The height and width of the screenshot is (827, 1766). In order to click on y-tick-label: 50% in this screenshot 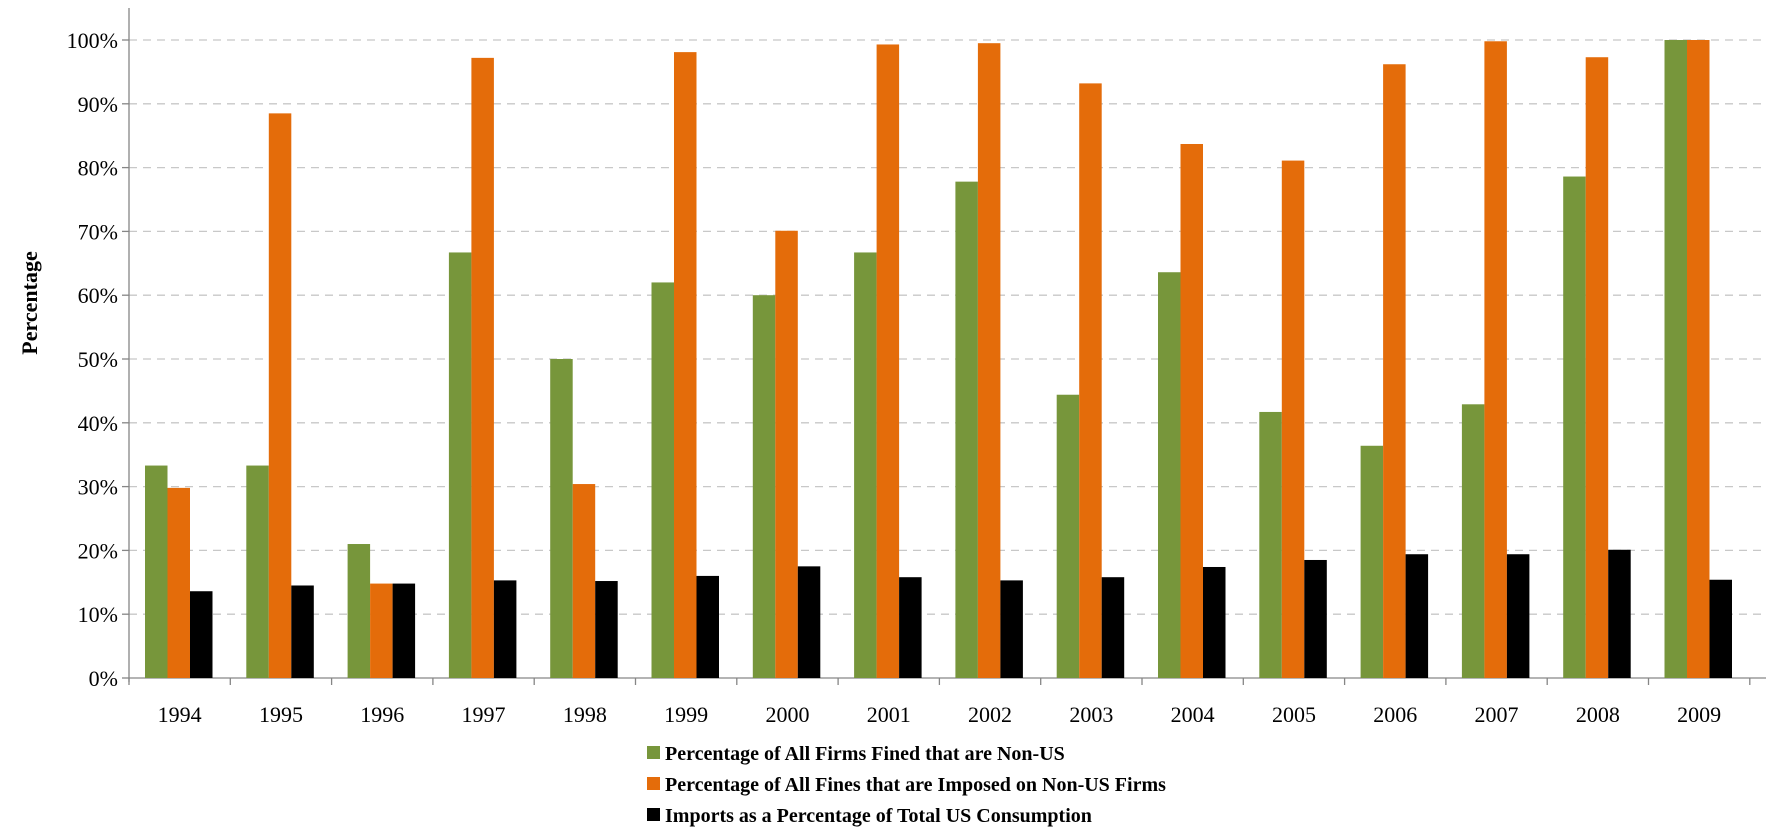, I will do `click(98, 359)`.